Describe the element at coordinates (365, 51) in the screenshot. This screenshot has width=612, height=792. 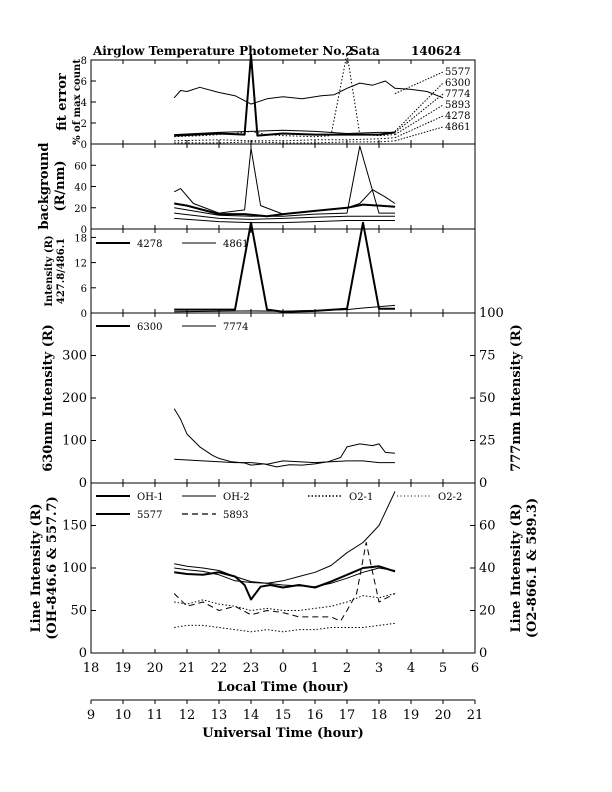
I see `chart-site: Sata` at that location.